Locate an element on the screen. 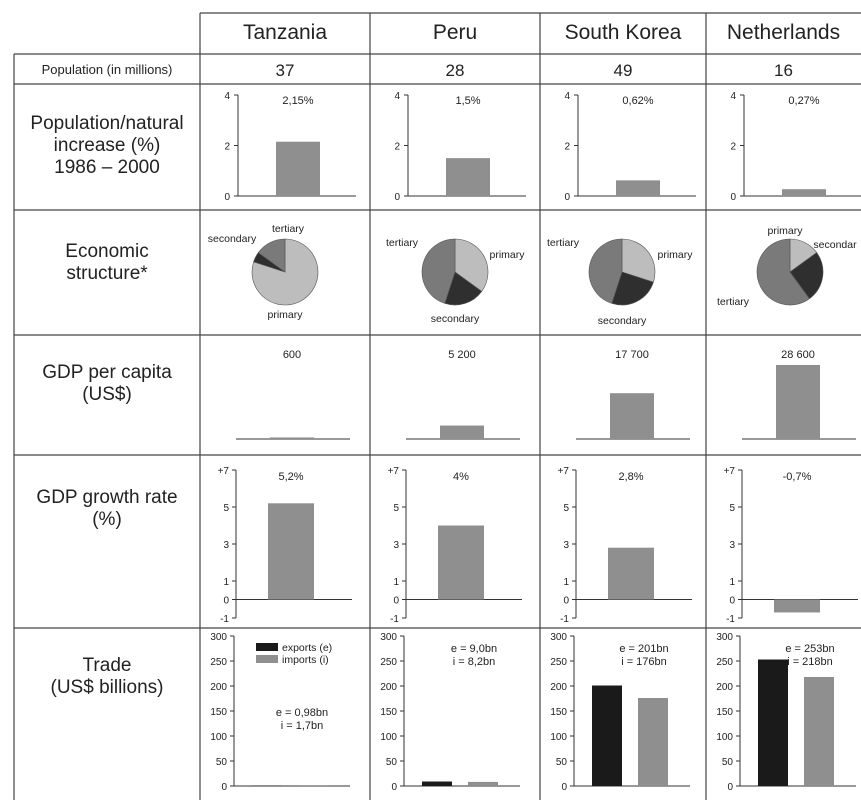 This screenshot has width=861, height=800. country-header: South Korea is located at coordinates (623, 32).